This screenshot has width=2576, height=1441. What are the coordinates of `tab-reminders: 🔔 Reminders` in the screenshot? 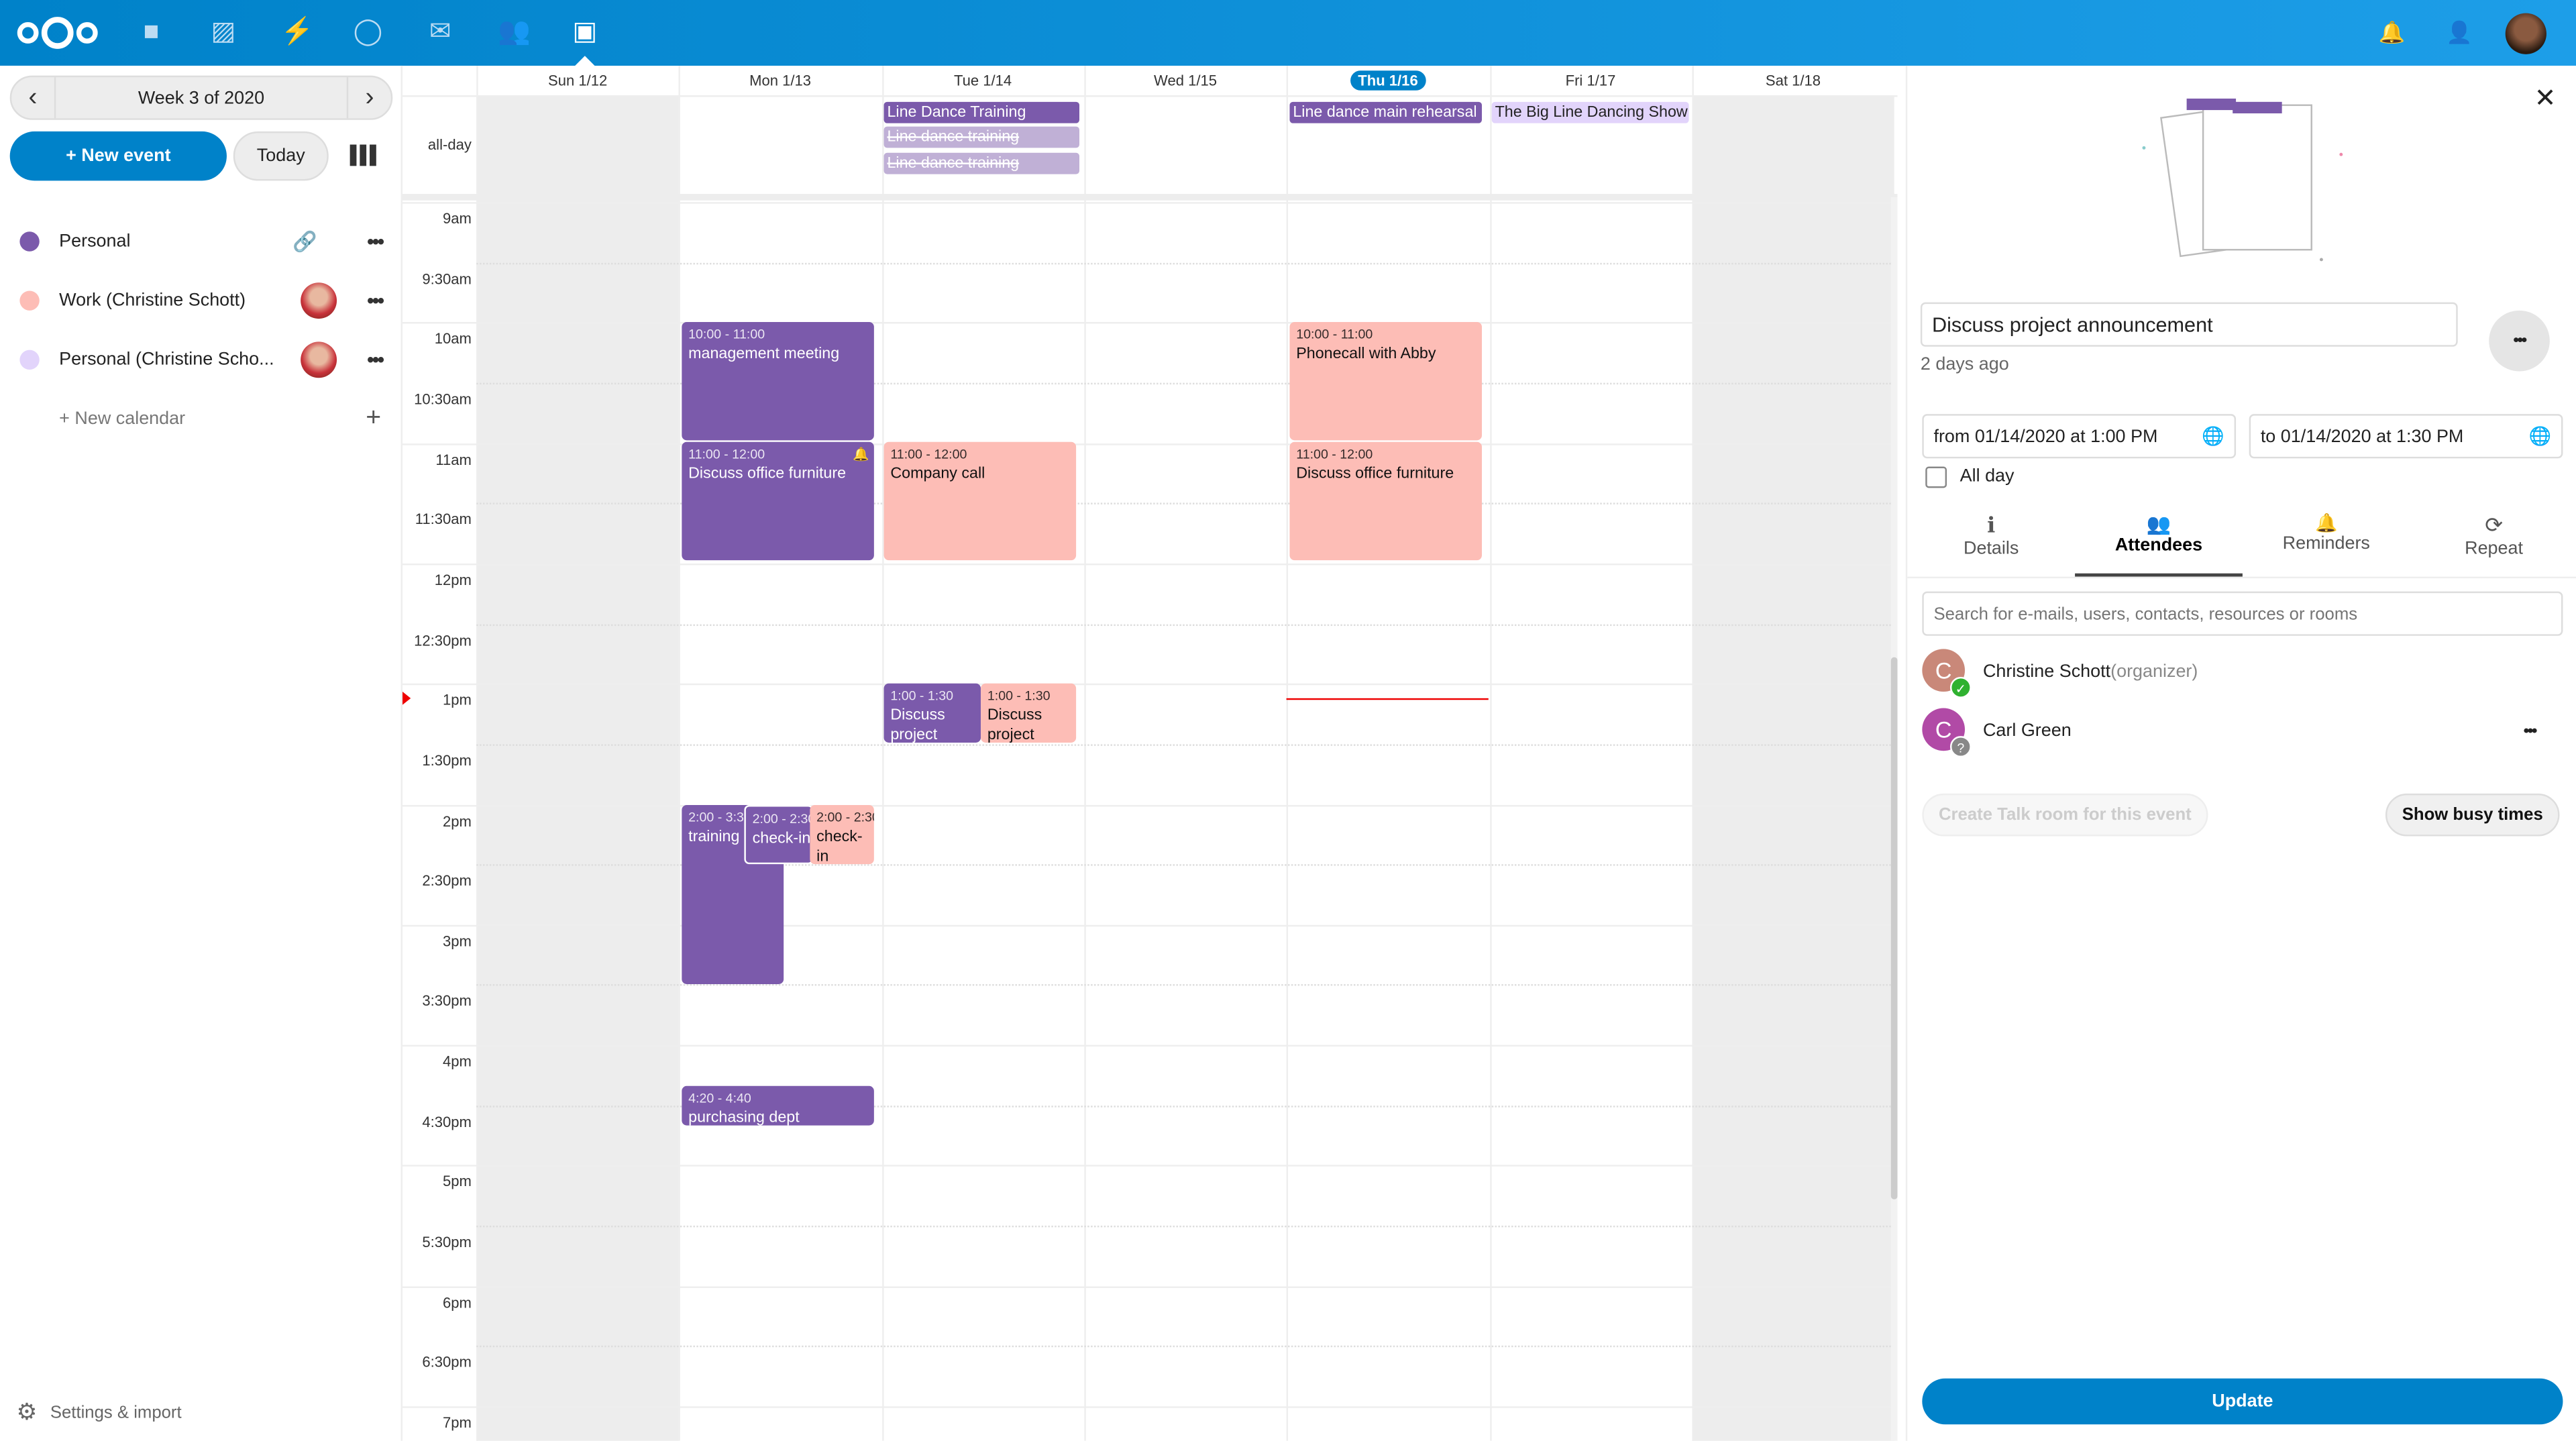 It's located at (2326, 533).